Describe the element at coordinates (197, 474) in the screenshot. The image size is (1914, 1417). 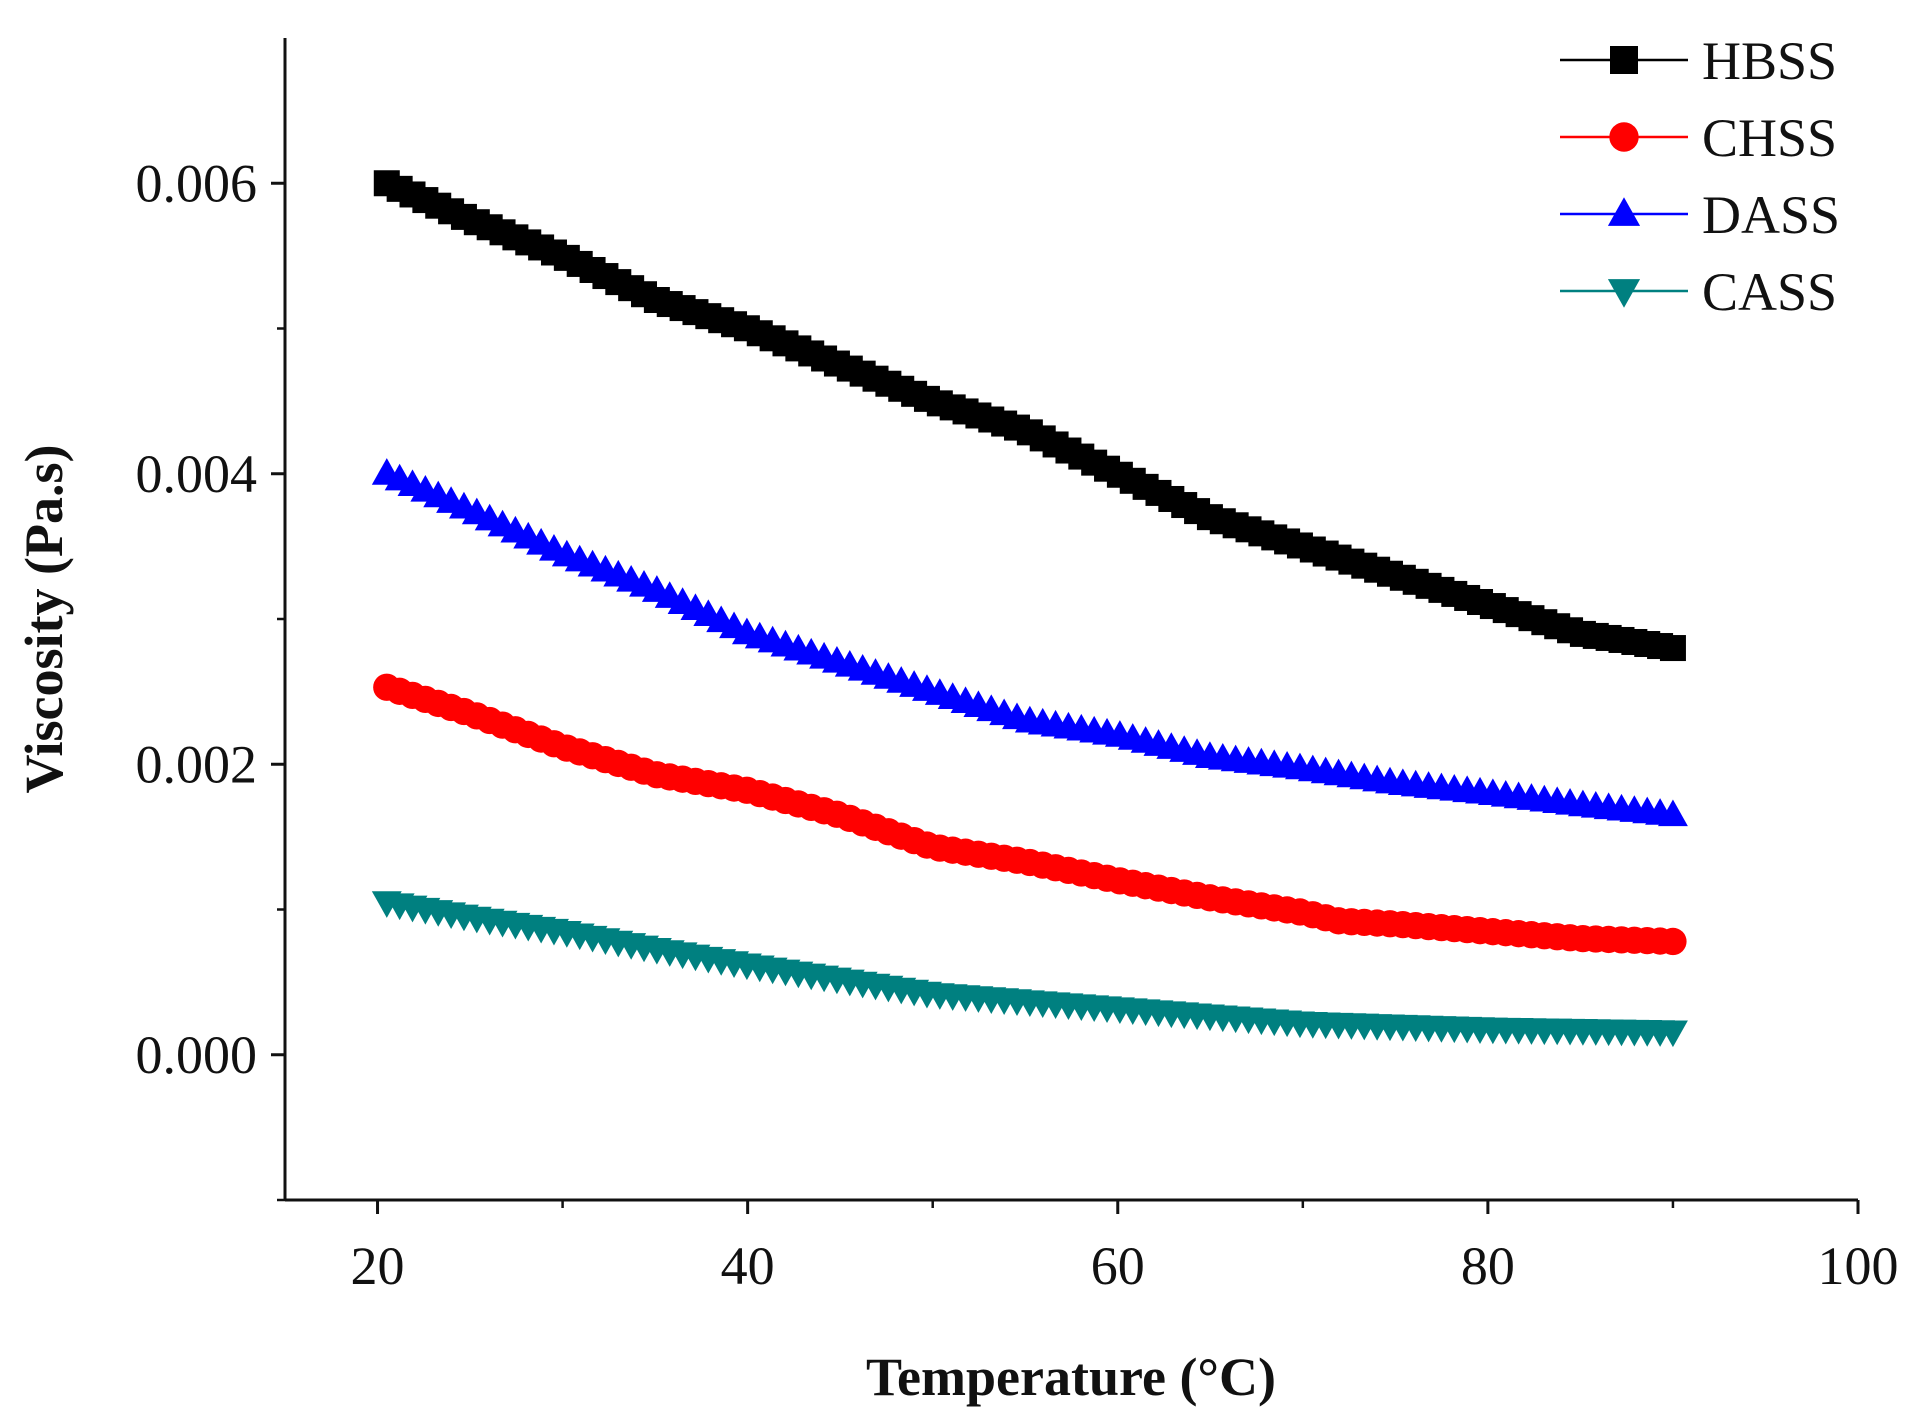
I see `y-tick-label: 0.004` at that location.